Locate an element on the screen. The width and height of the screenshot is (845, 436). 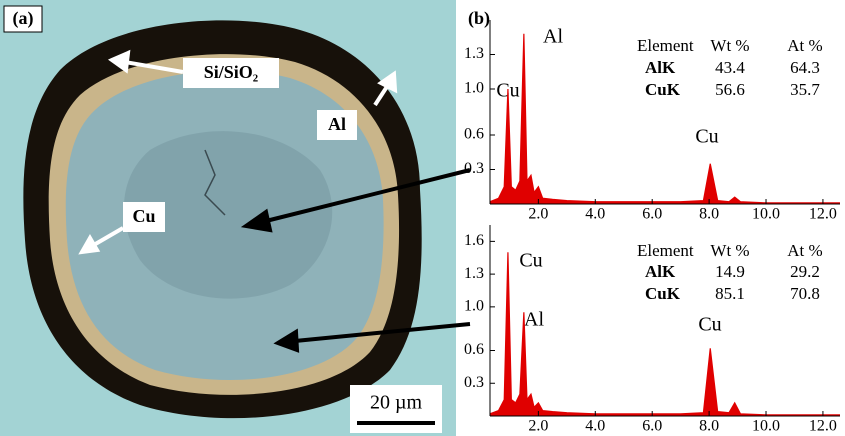
table-cell: 43.4 is located at coordinates (730, 67).